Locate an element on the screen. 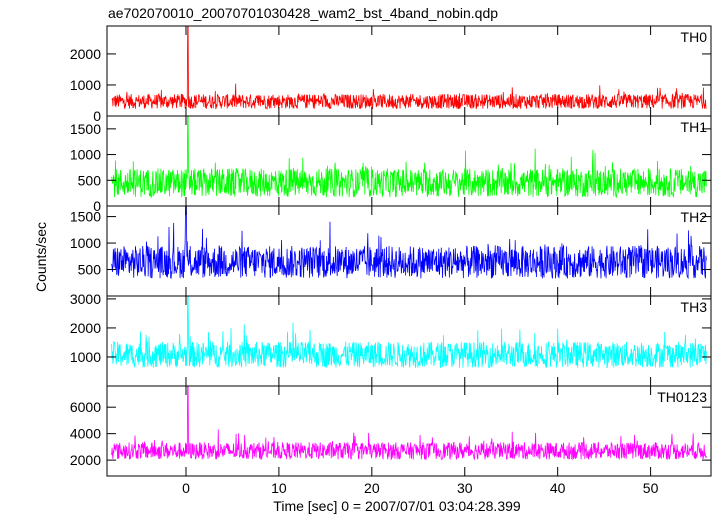  panel-label: TH3 is located at coordinates (694, 307).